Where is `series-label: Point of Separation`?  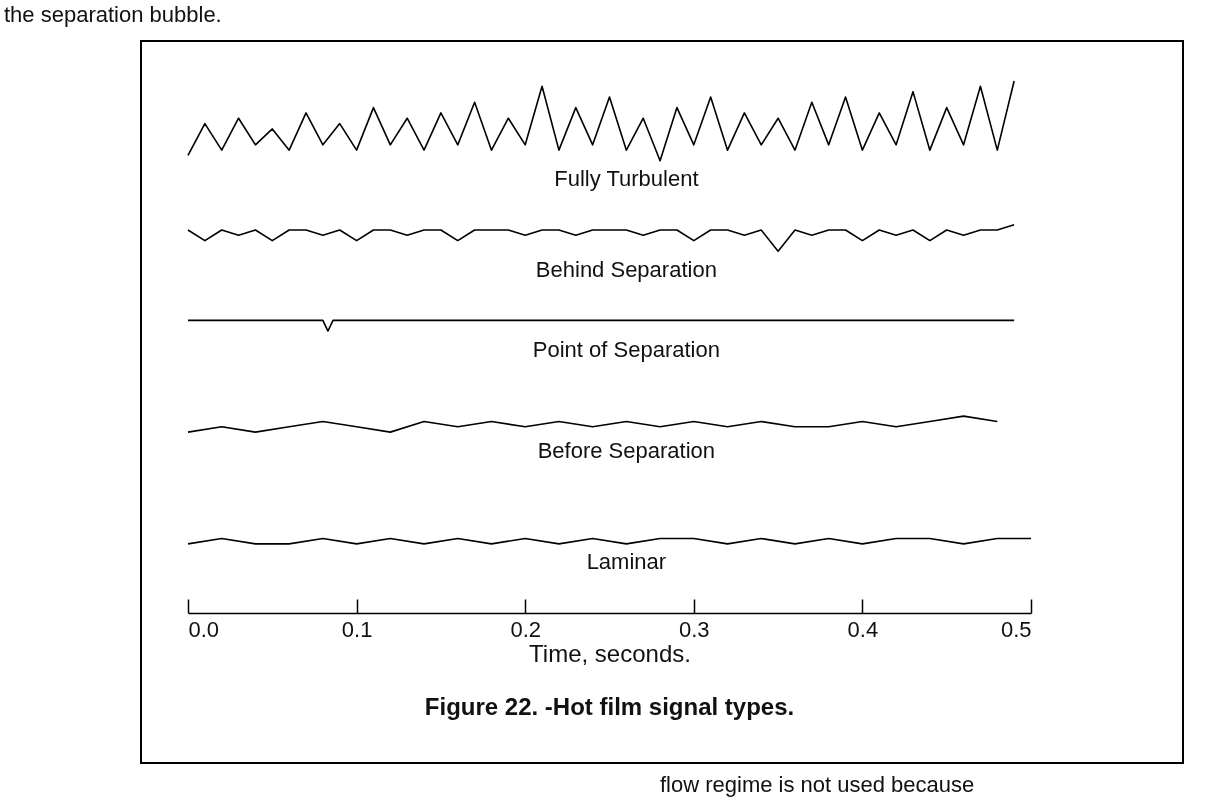 series-label: Point of Separation is located at coordinates (626, 349).